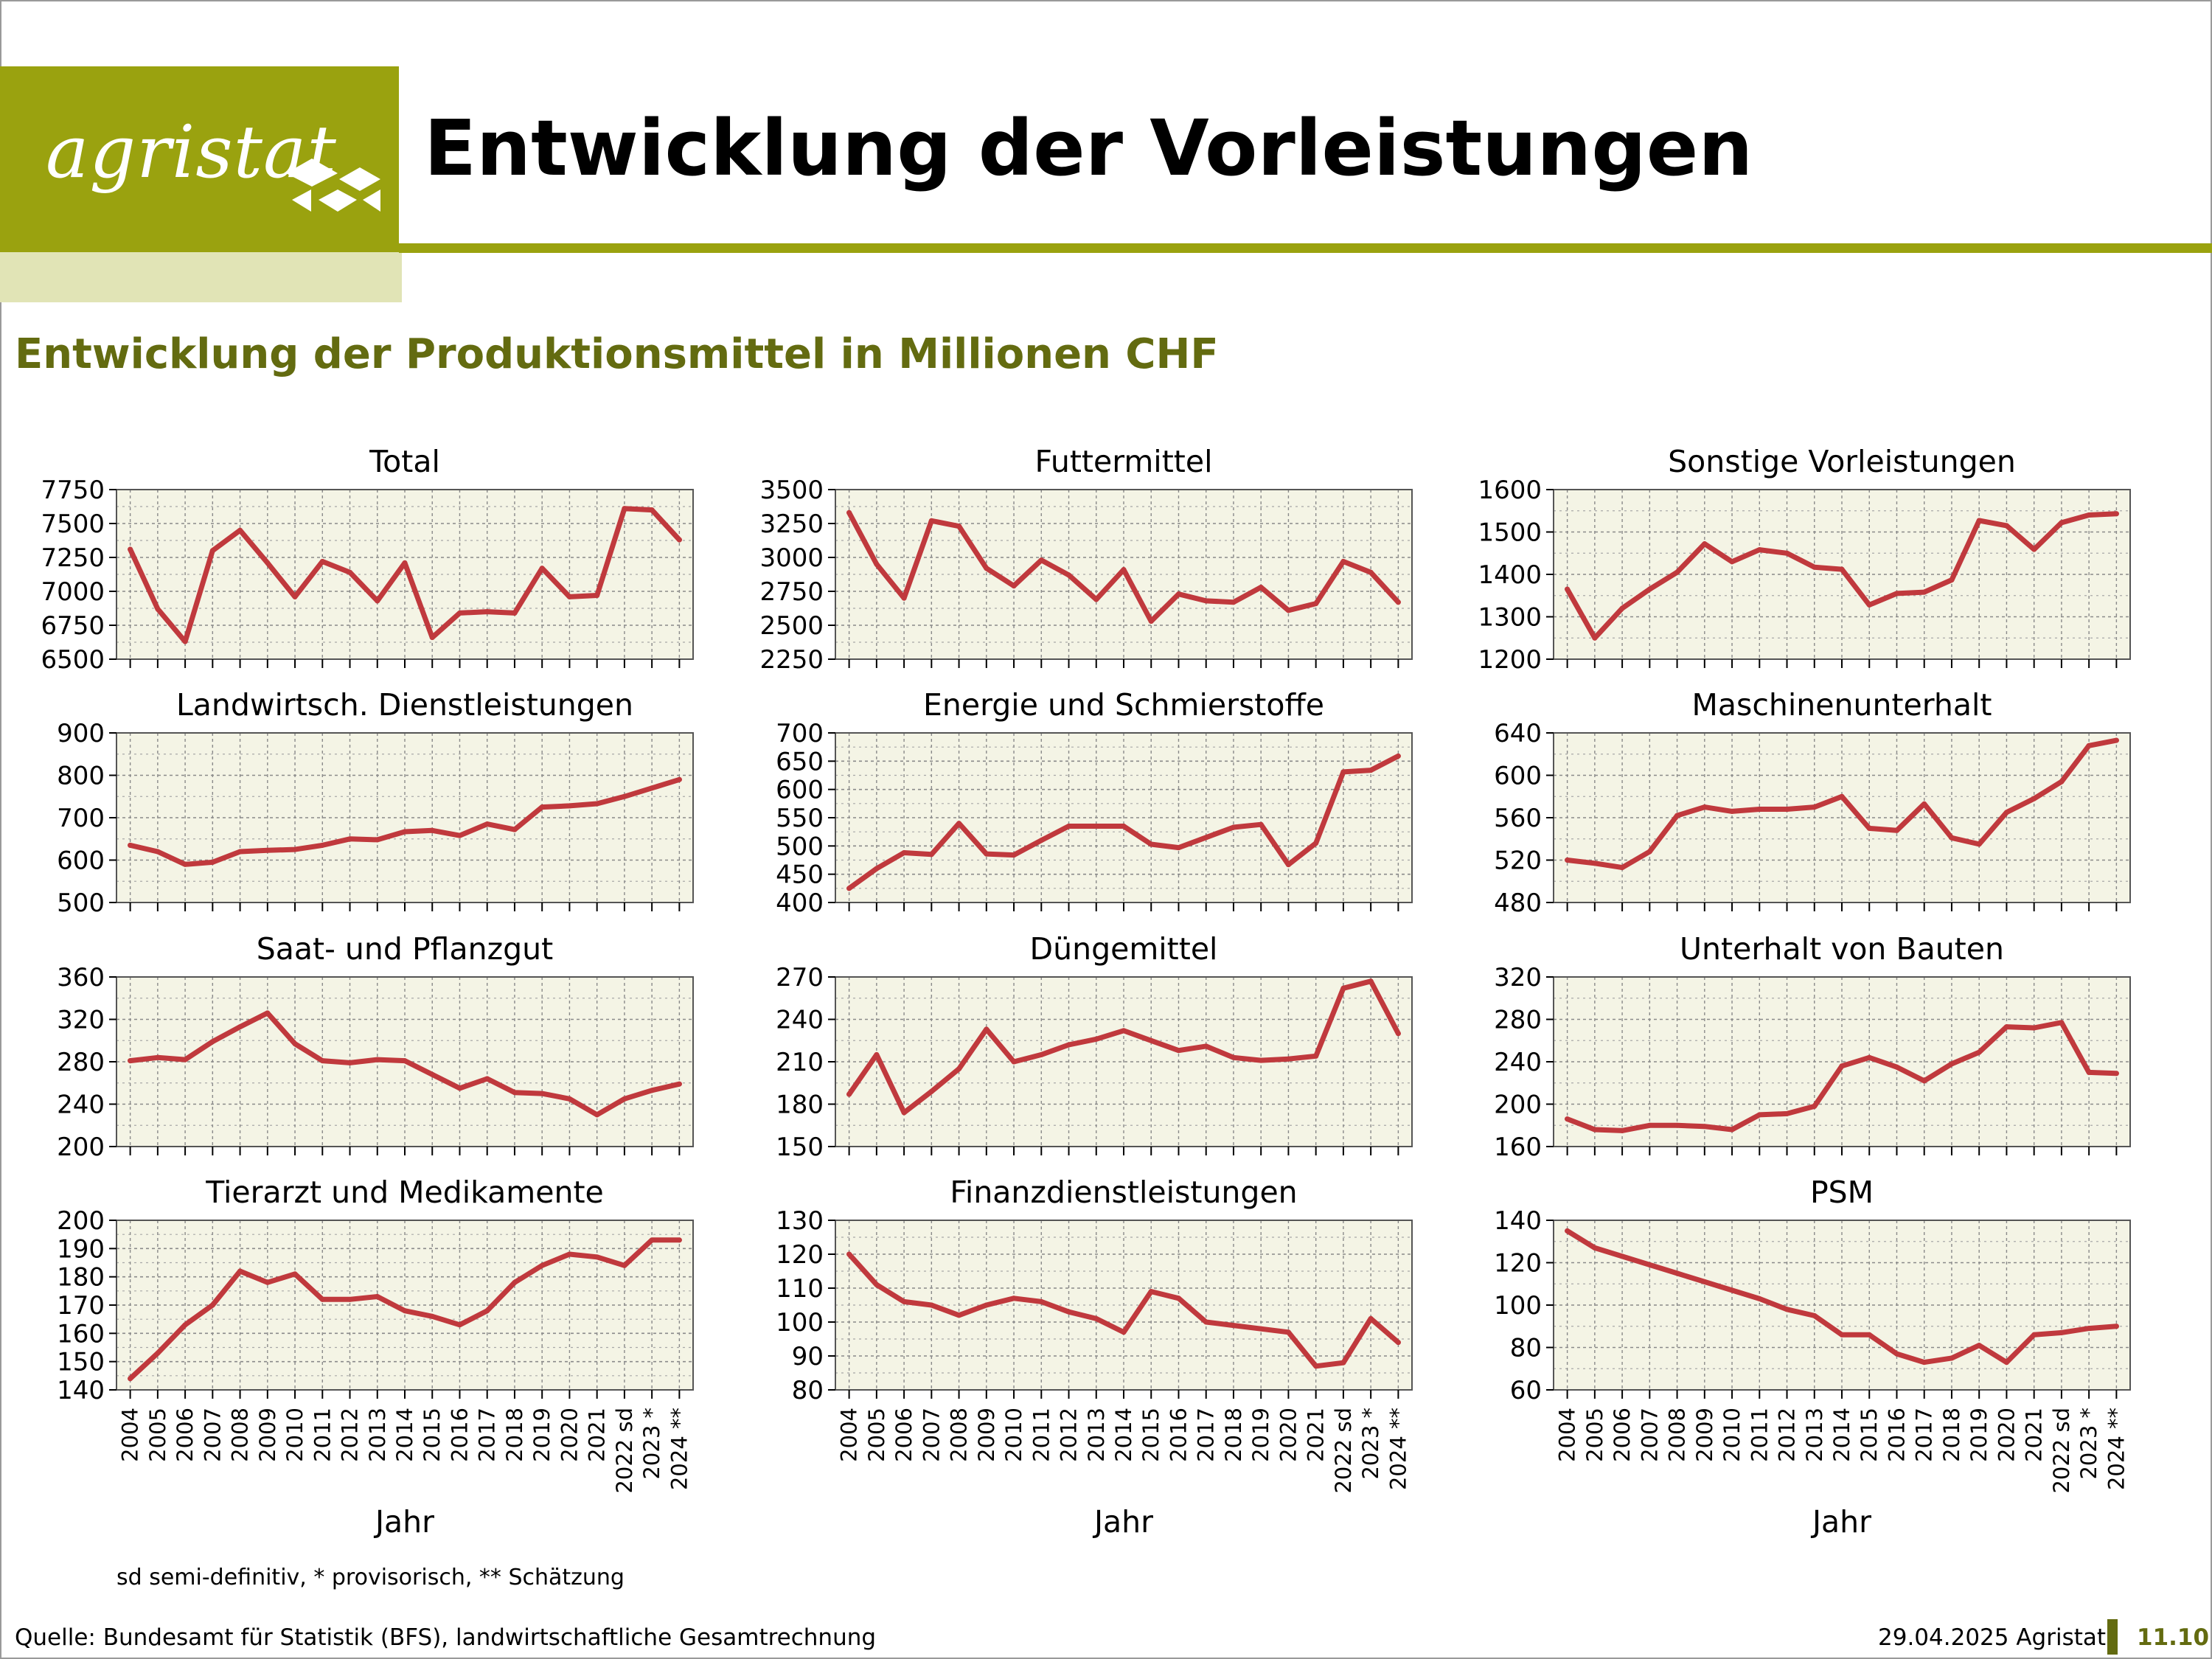  I want to click on y-tick-label: 1200, so click(1510, 660).